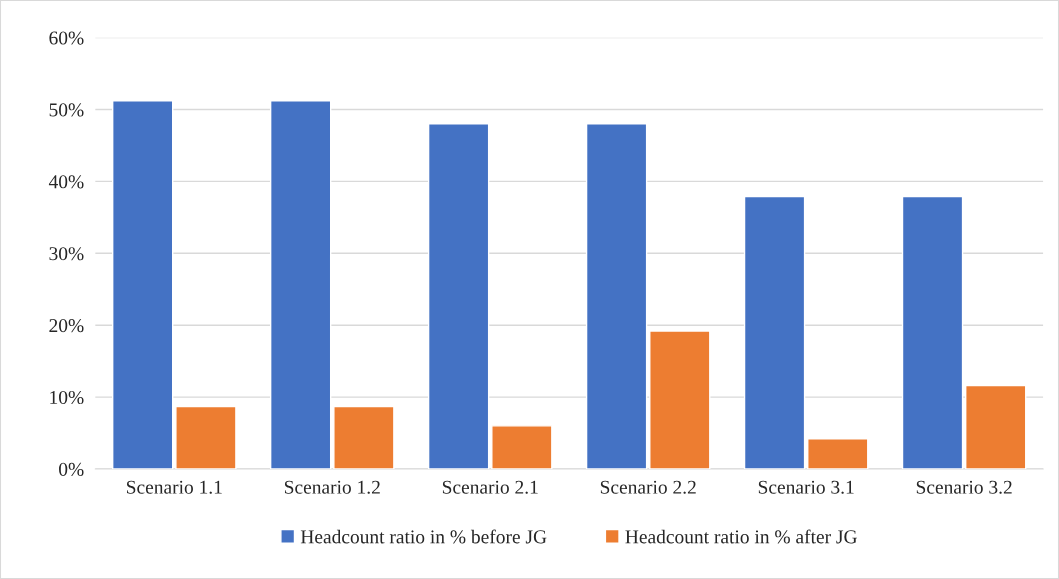  What do you see at coordinates (741, 536) in the screenshot?
I see `legend-label: Headcount ratio in % after JG` at bounding box center [741, 536].